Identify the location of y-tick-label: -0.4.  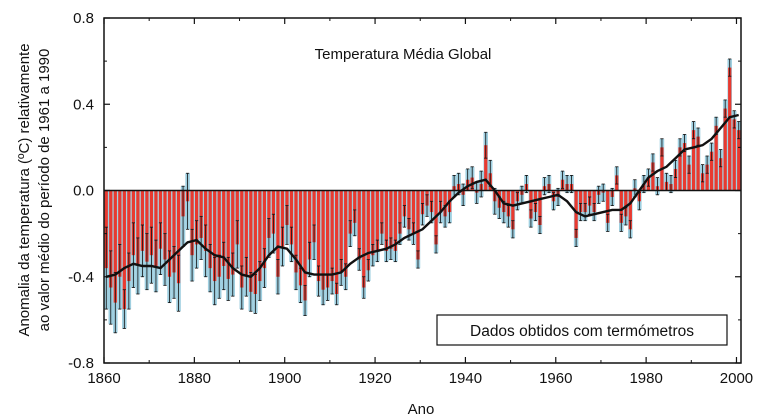
(81, 277).